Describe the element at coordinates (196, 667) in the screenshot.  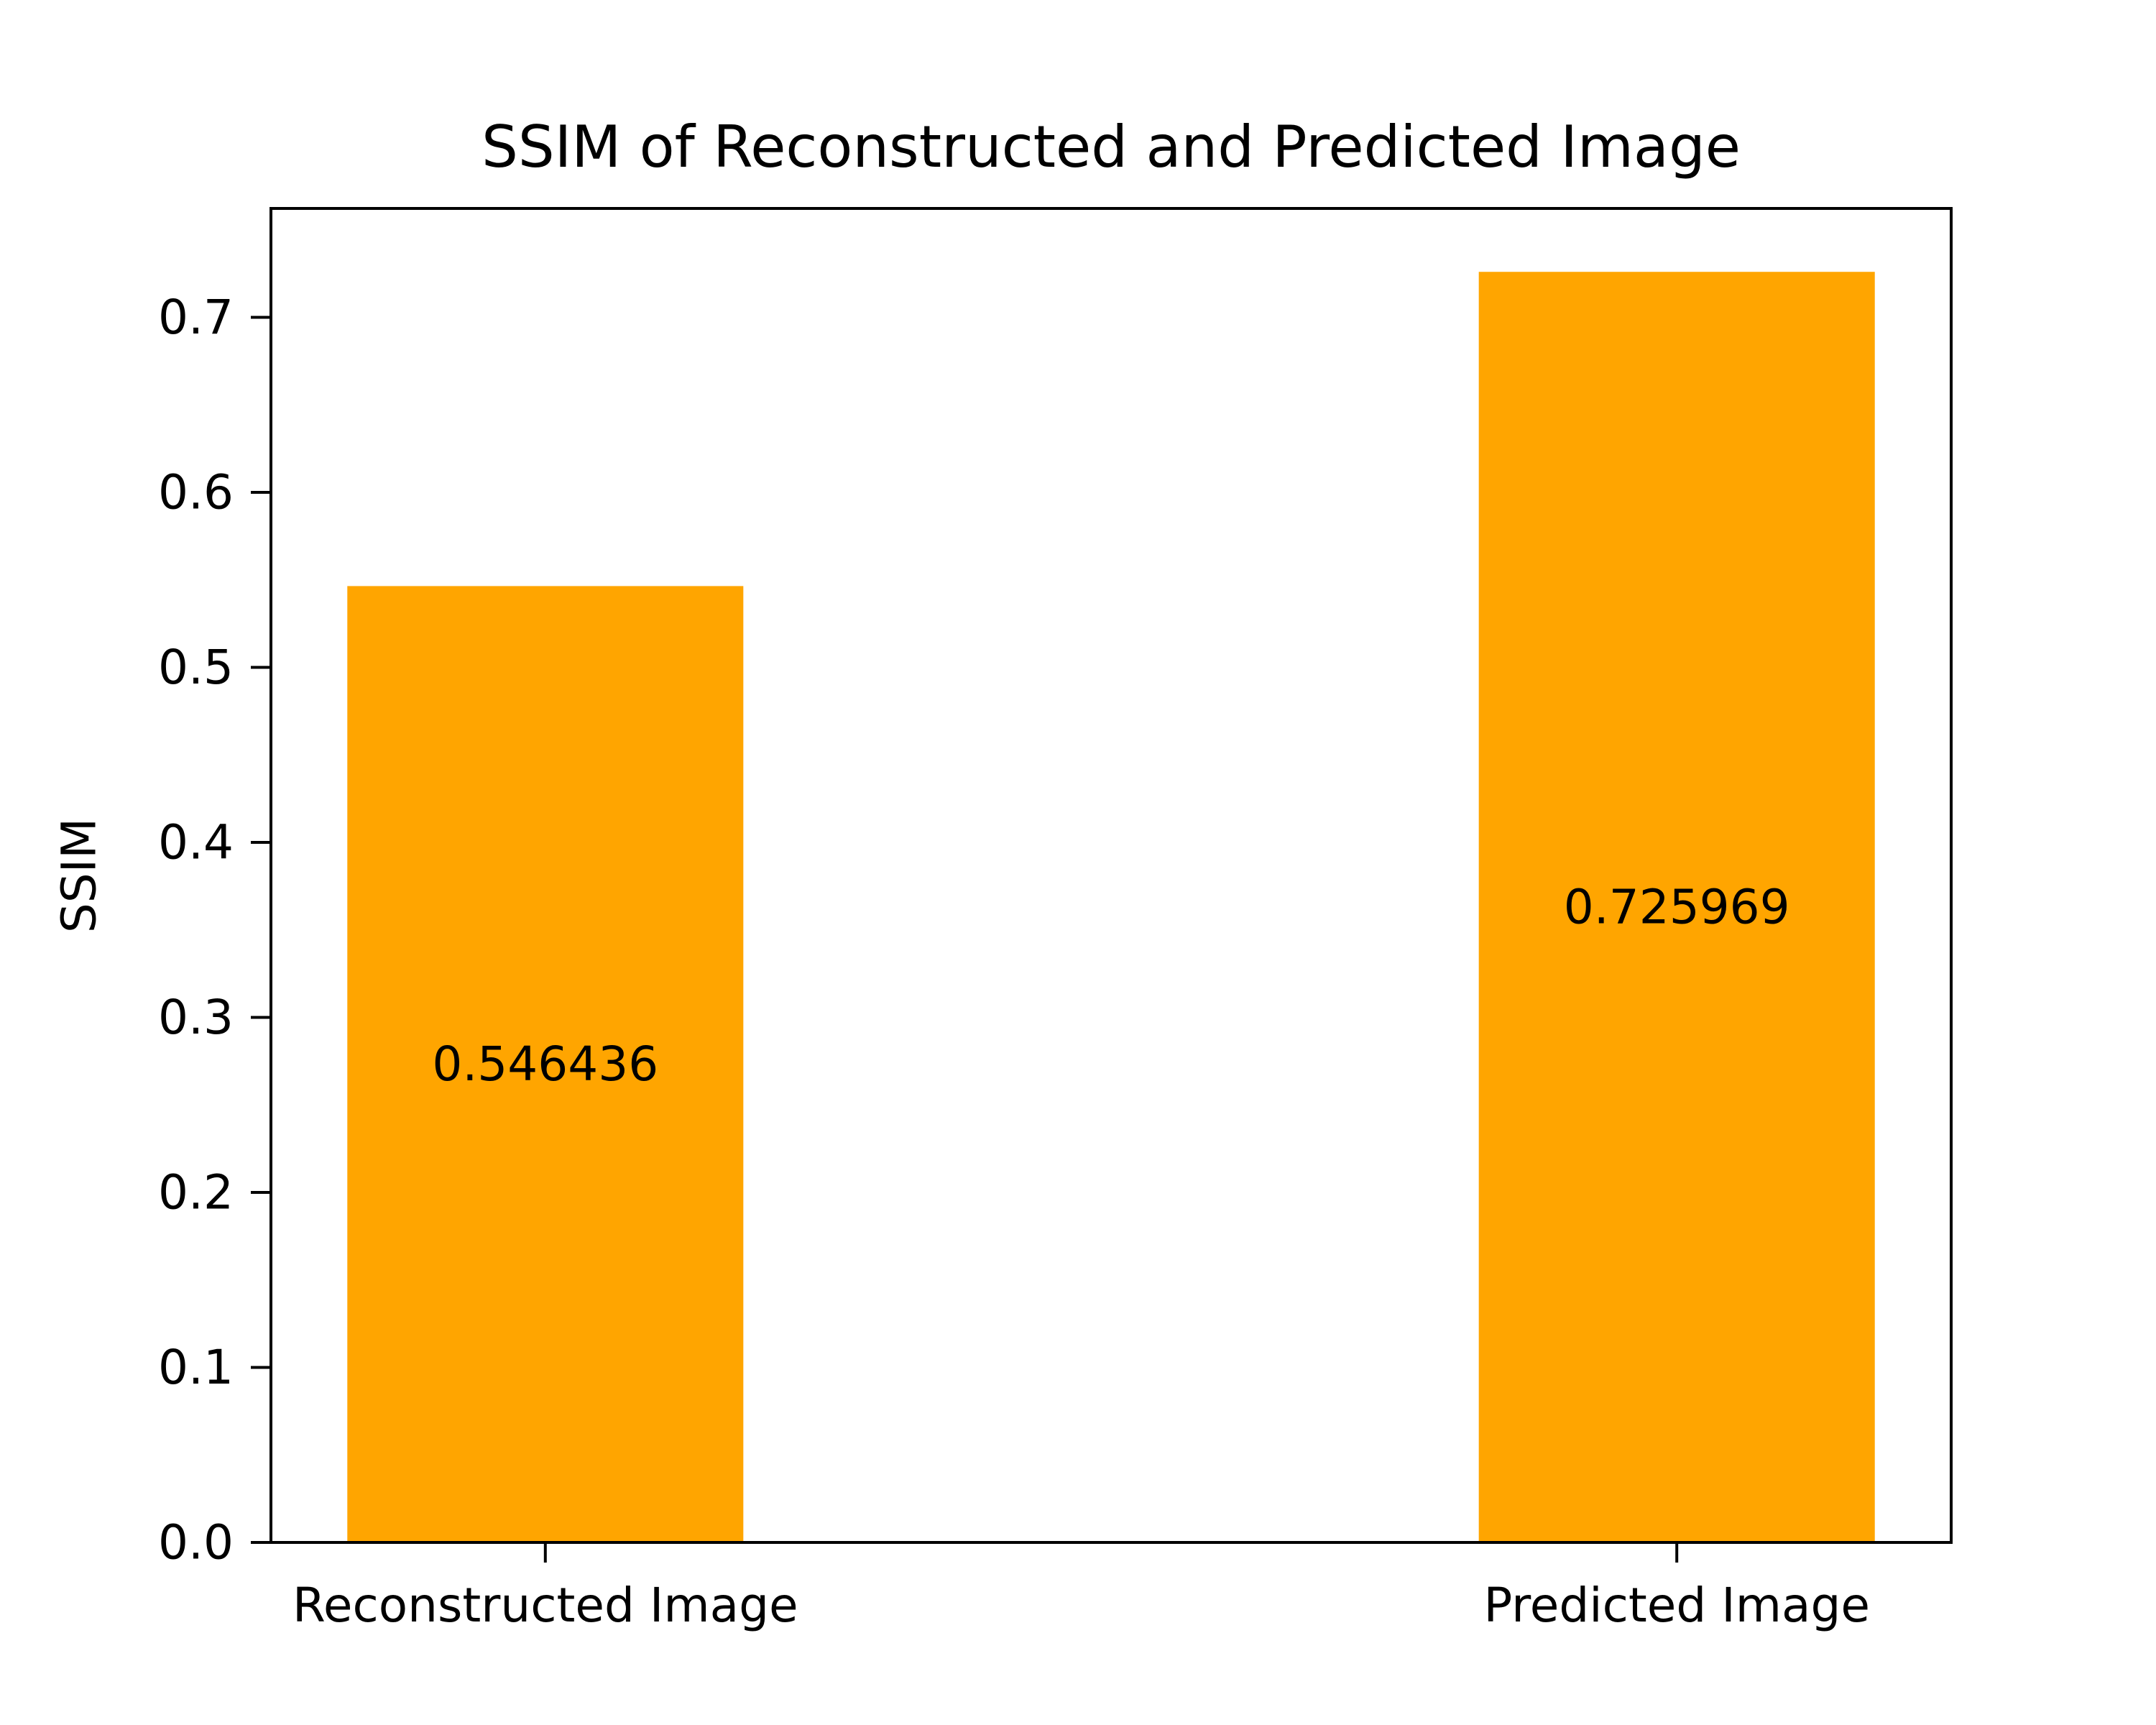
I see `y-tick-label: 0.5` at that location.